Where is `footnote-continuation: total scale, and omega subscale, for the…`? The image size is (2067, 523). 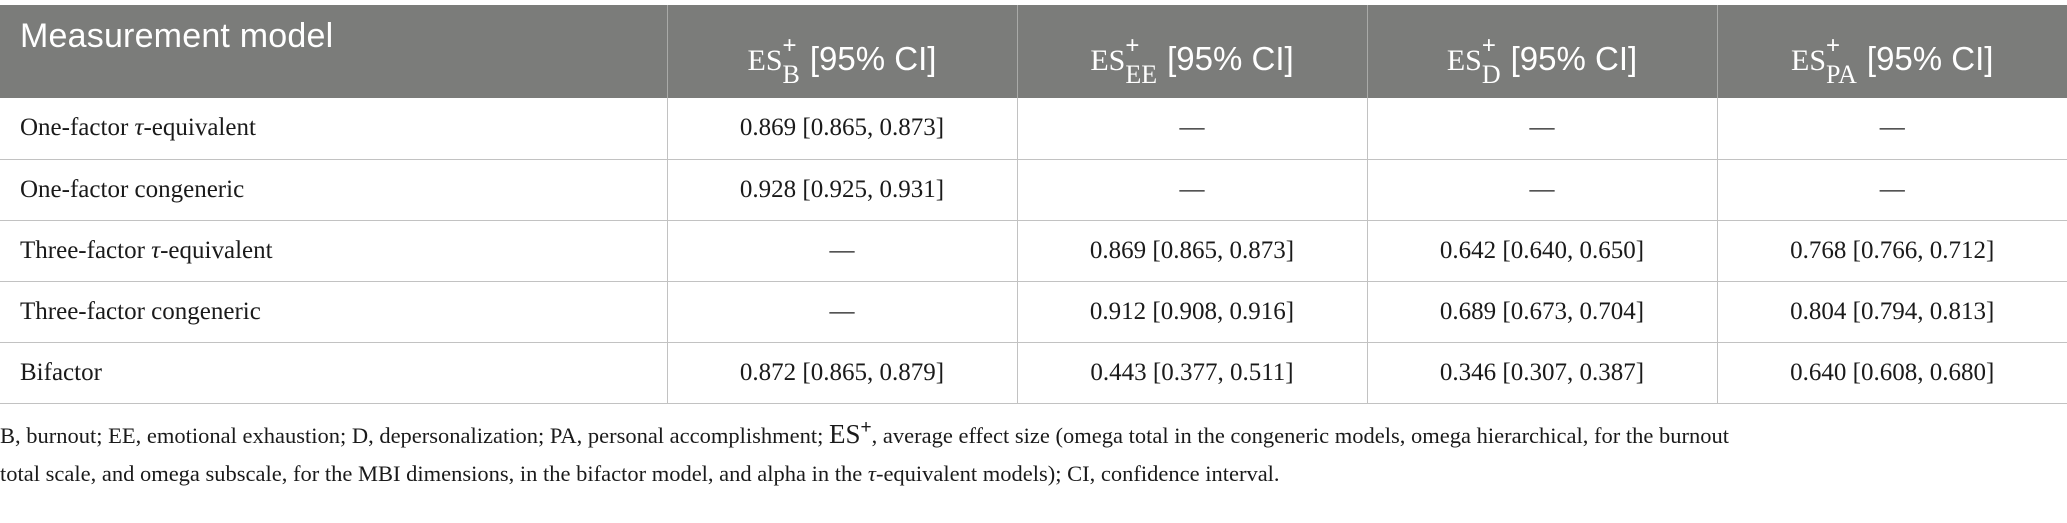 footnote-continuation: total scale, and omega subscale, for the… is located at coordinates (434, 473).